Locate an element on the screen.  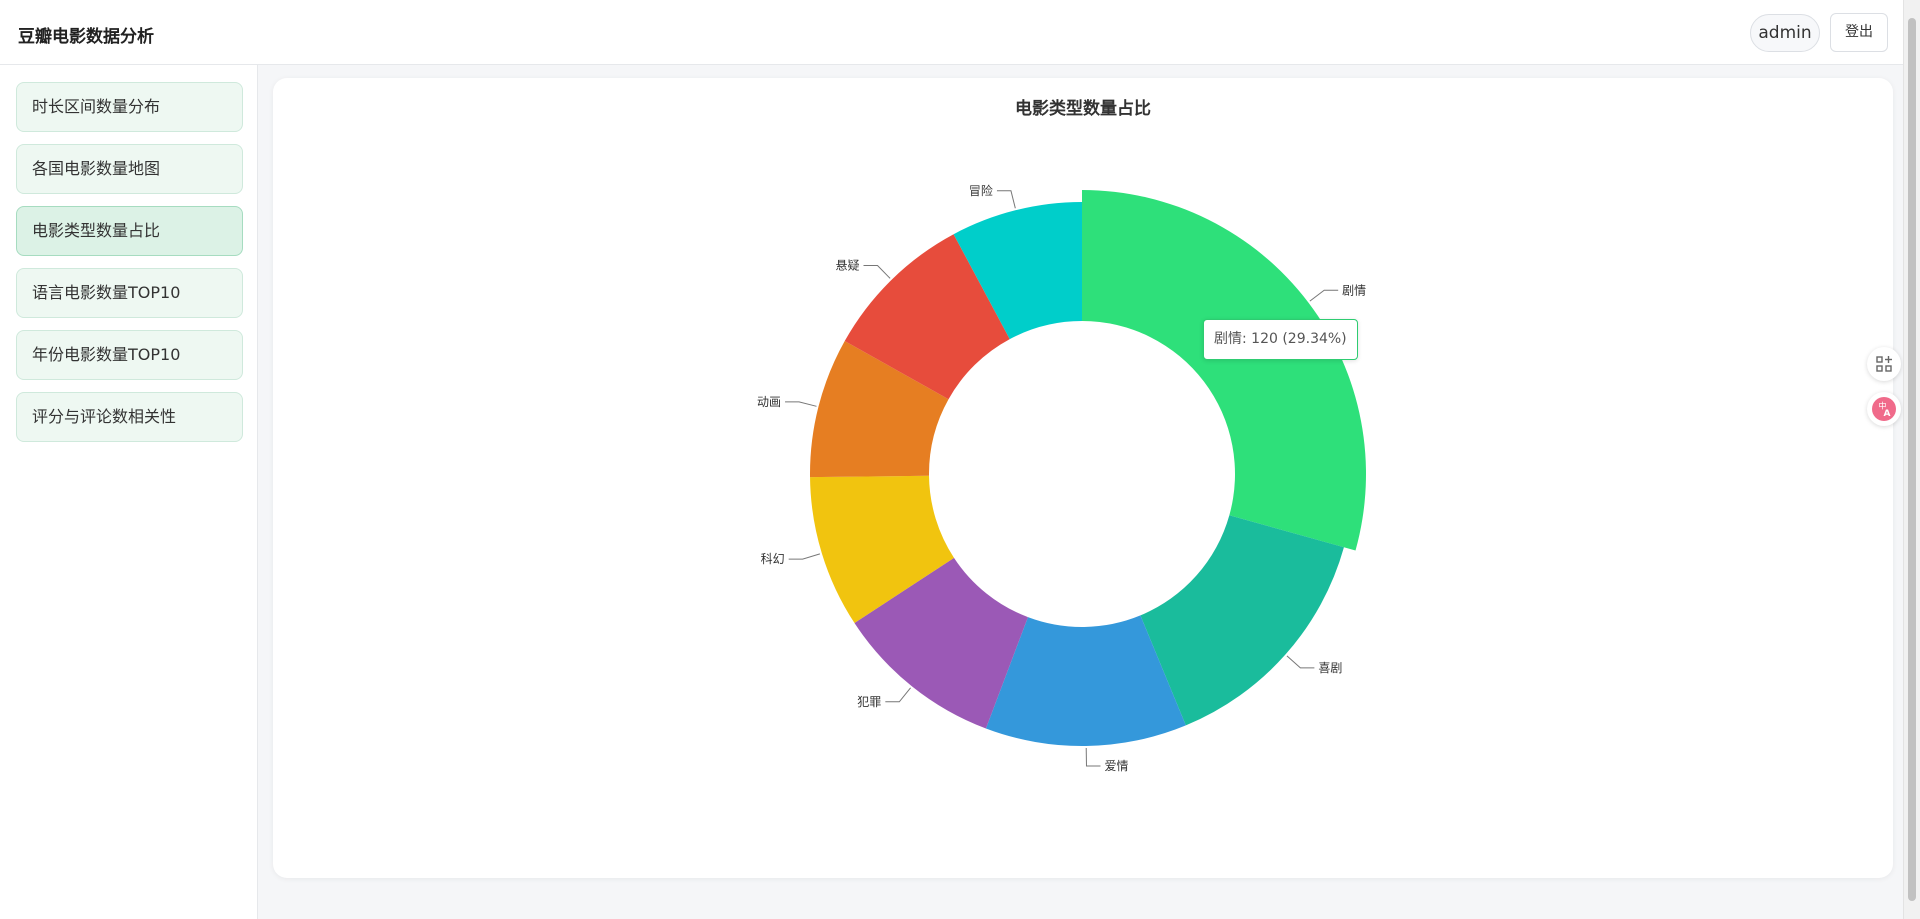
app-title: 豆瓣电影数据分析 is located at coordinates (86, 37).